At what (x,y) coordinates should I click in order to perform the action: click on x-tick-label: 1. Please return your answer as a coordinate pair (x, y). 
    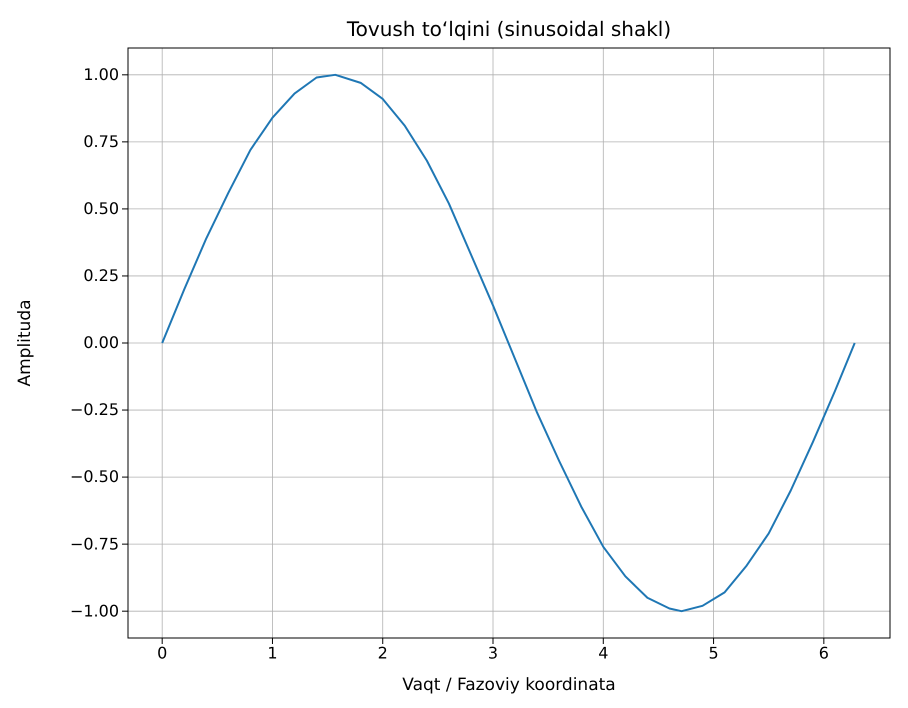
    Looking at the image, I should click on (272, 652).